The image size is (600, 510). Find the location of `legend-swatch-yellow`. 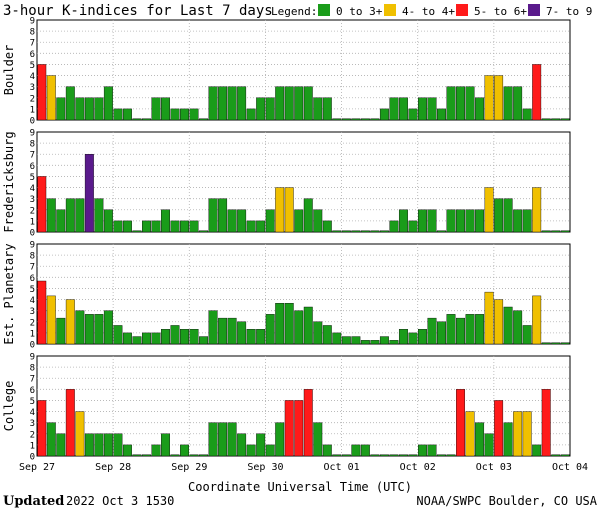

legend-swatch-yellow is located at coordinates (390, 10).